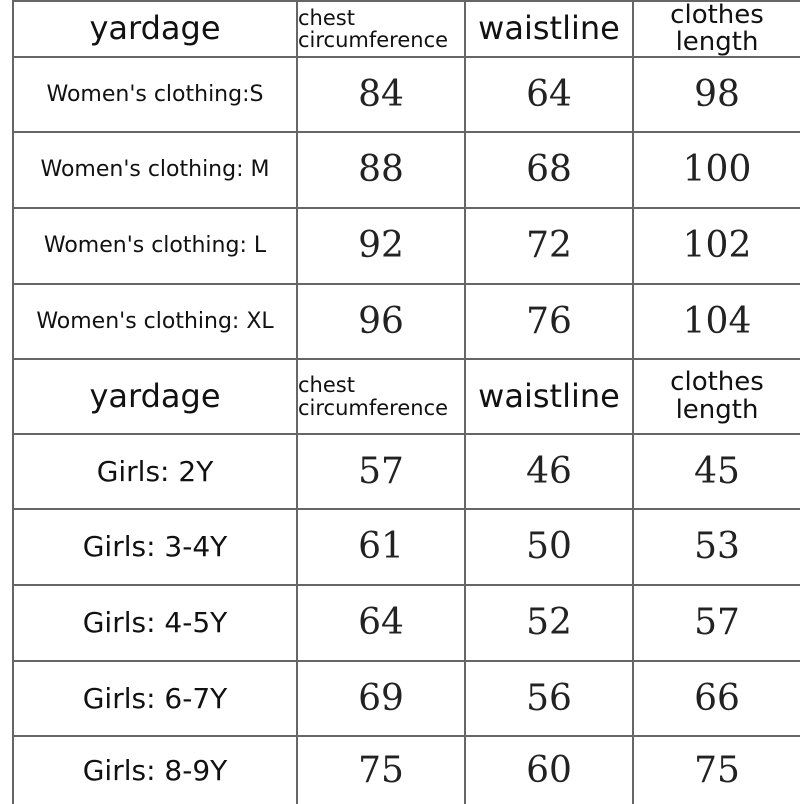 This screenshot has width=800, height=804. Describe the element at coordinates (548, 769) in the screenshot. I see `table-cell: 60` at that location.